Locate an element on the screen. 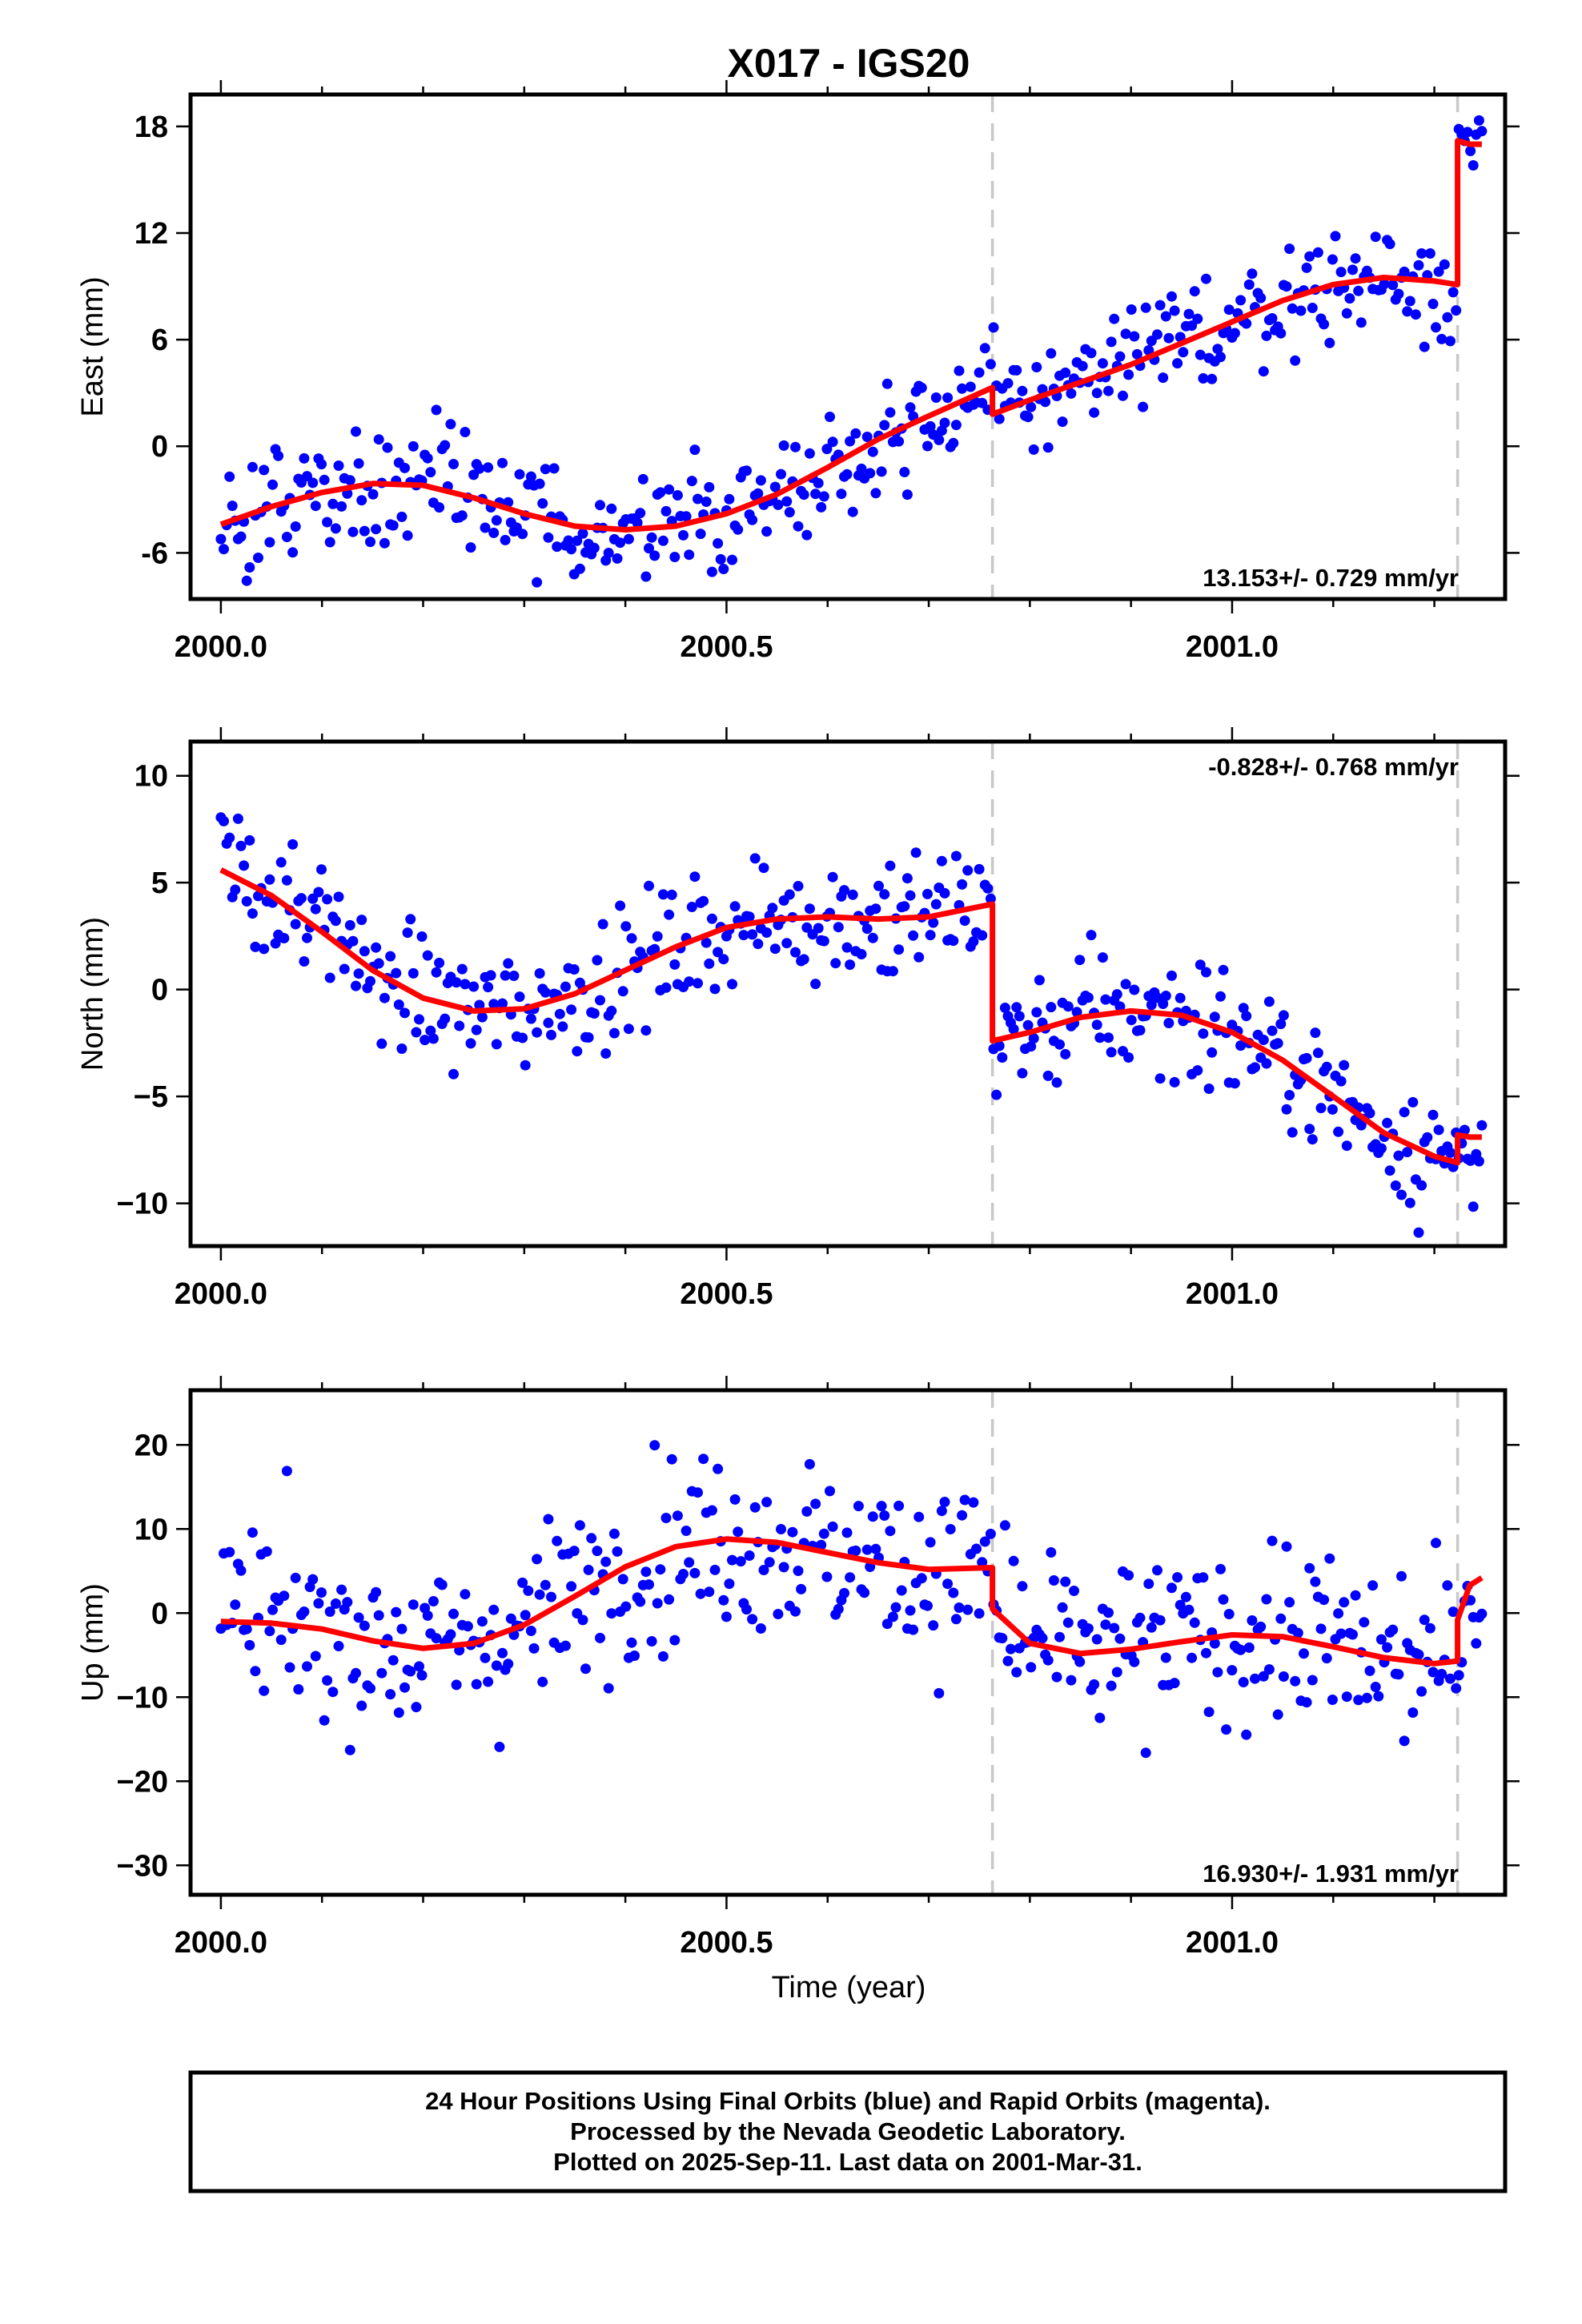  y-tick-label: 18 is located at coordinates (151, 128).